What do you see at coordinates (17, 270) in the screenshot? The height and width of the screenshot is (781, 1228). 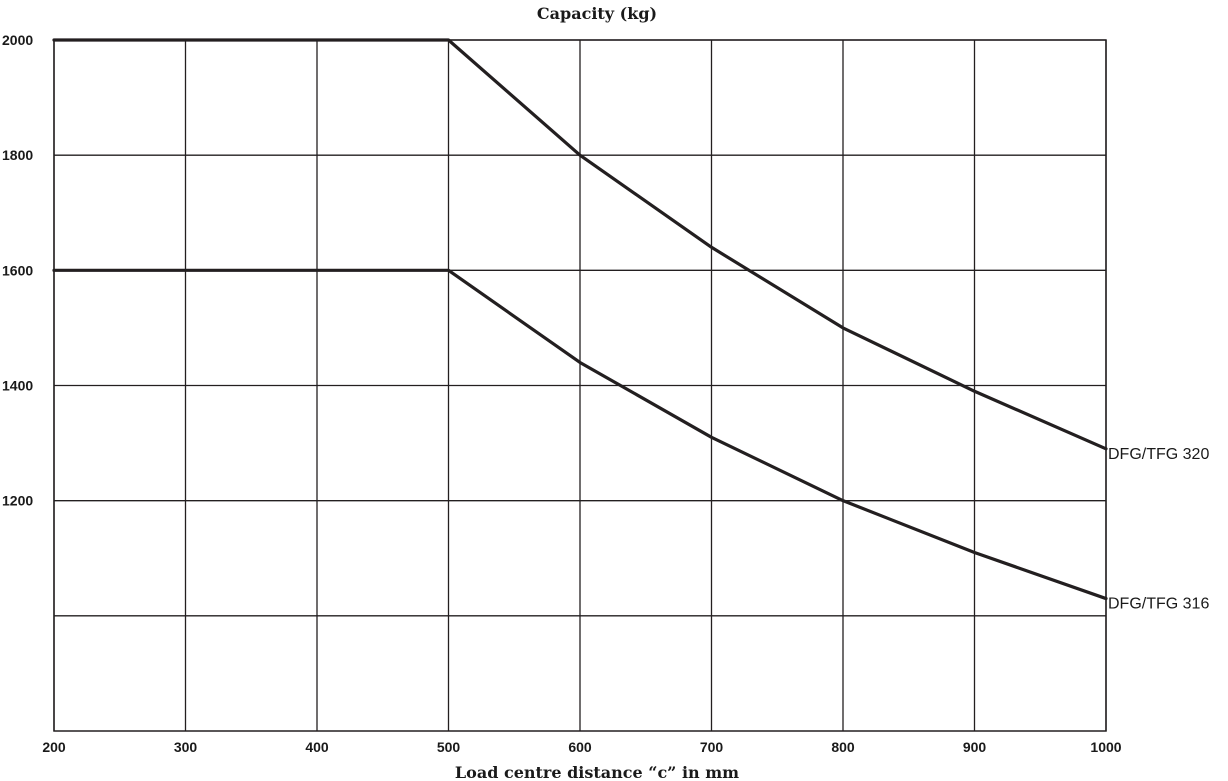 I see `y-tick-label: 1600` at bounding box center [17, 270].